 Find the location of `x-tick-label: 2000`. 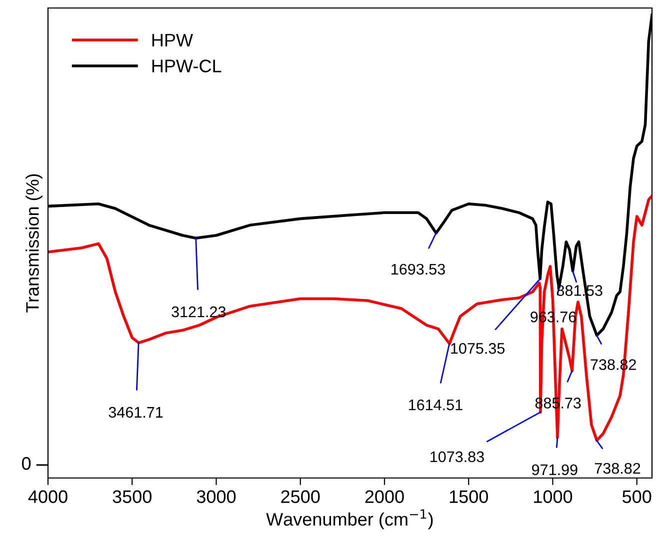

x-tick-label: 2000 is located at coordinates (384, 497).